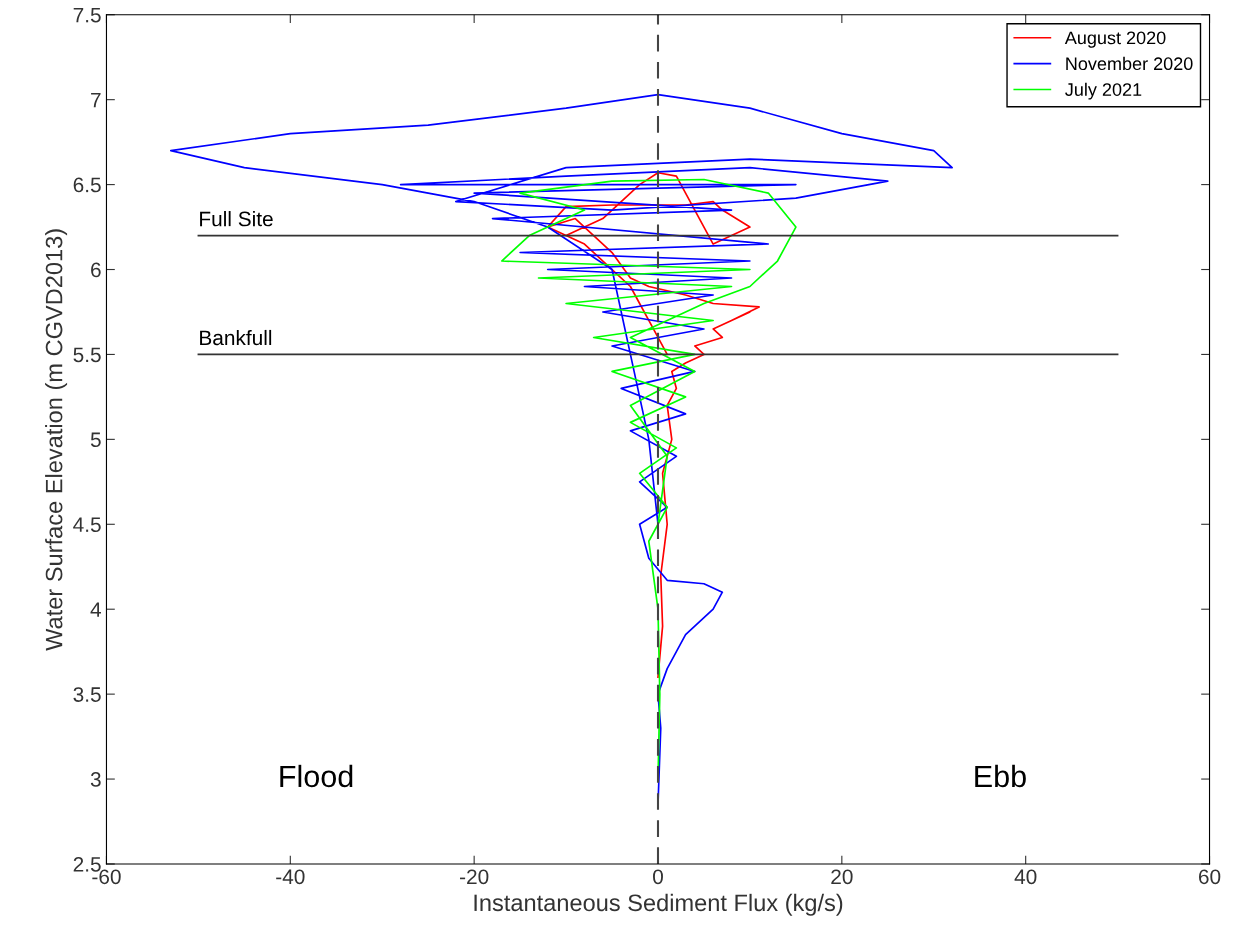 This screenshot has width=1238, height=951. I want to click on x-tick-label: -20, so click(474, 877).